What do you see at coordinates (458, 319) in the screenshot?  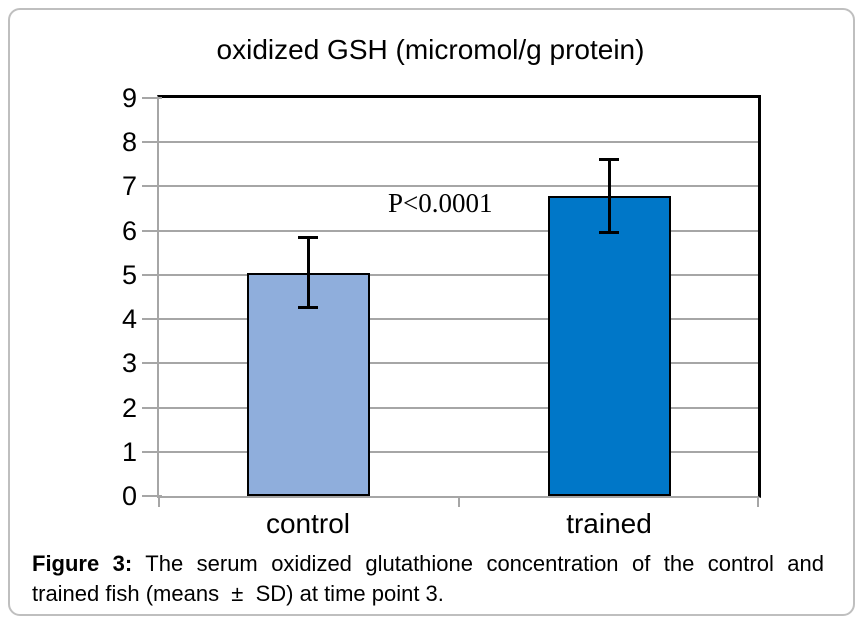 I see `gridline-y4` at bounding box center [458, 319].